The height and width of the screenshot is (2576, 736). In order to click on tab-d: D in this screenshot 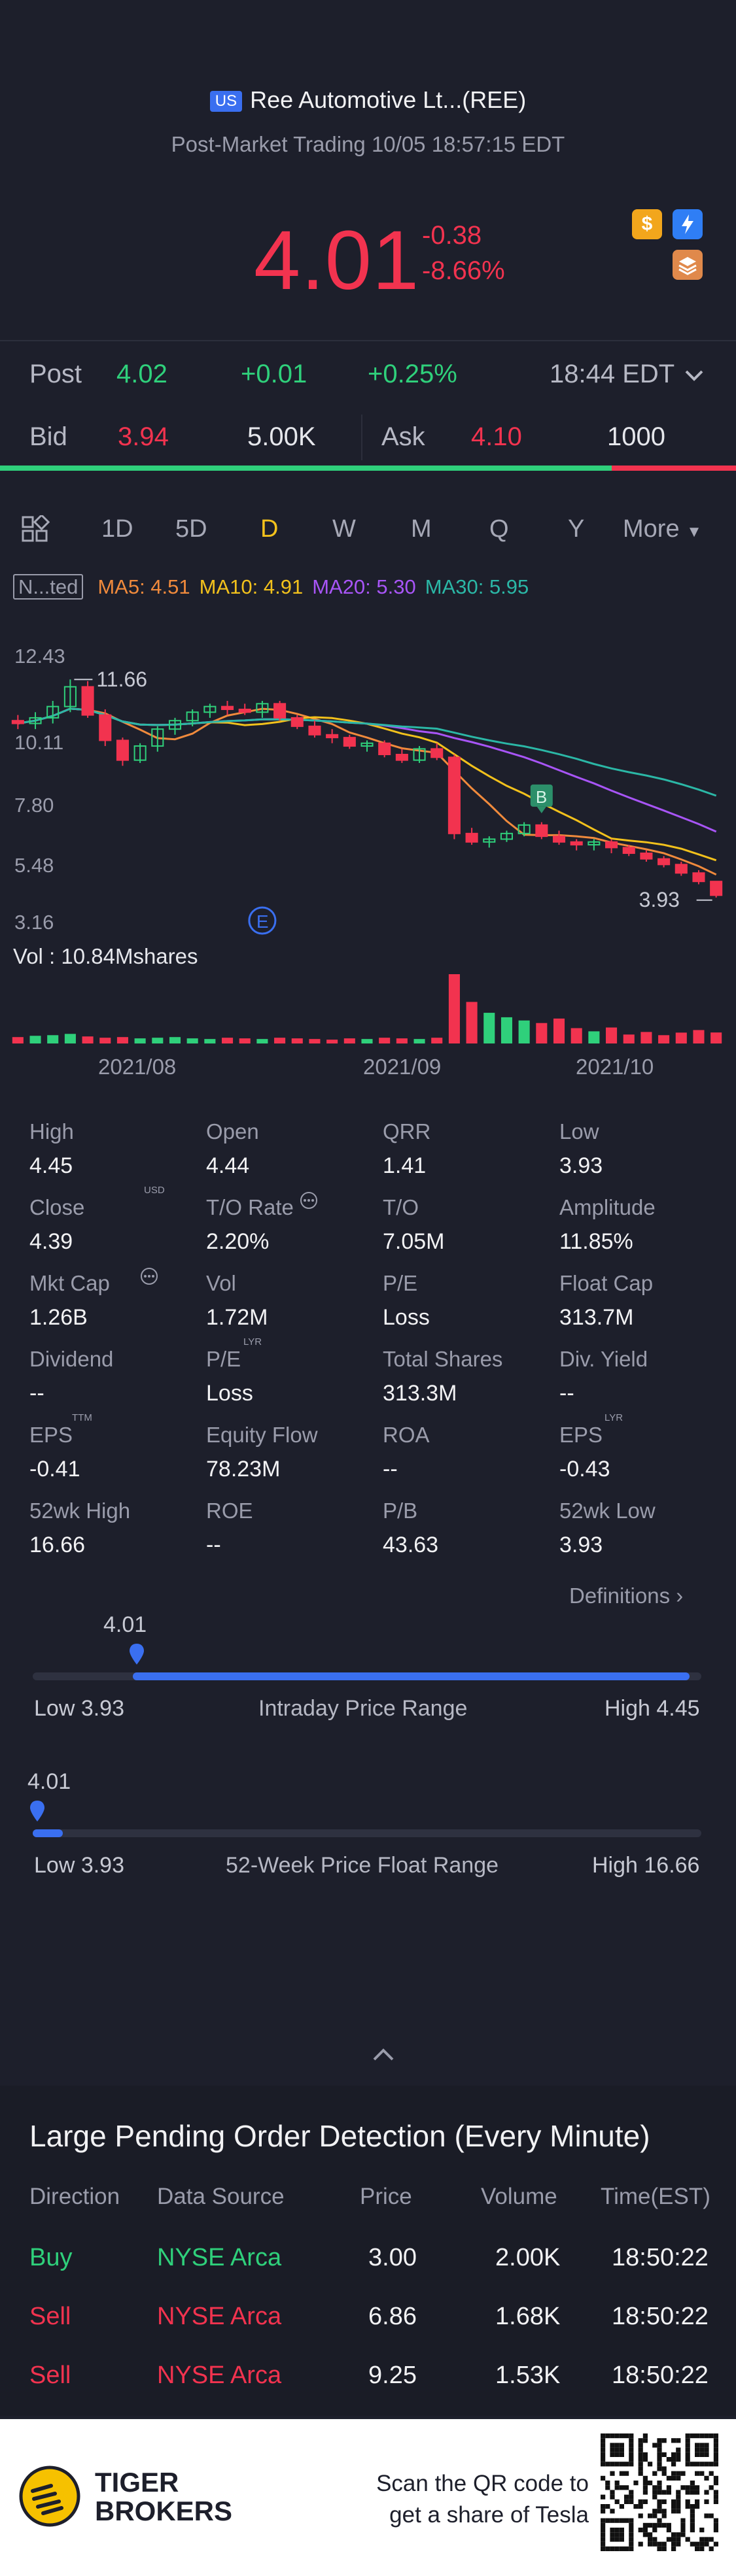, I will do `click(269, 529)`.